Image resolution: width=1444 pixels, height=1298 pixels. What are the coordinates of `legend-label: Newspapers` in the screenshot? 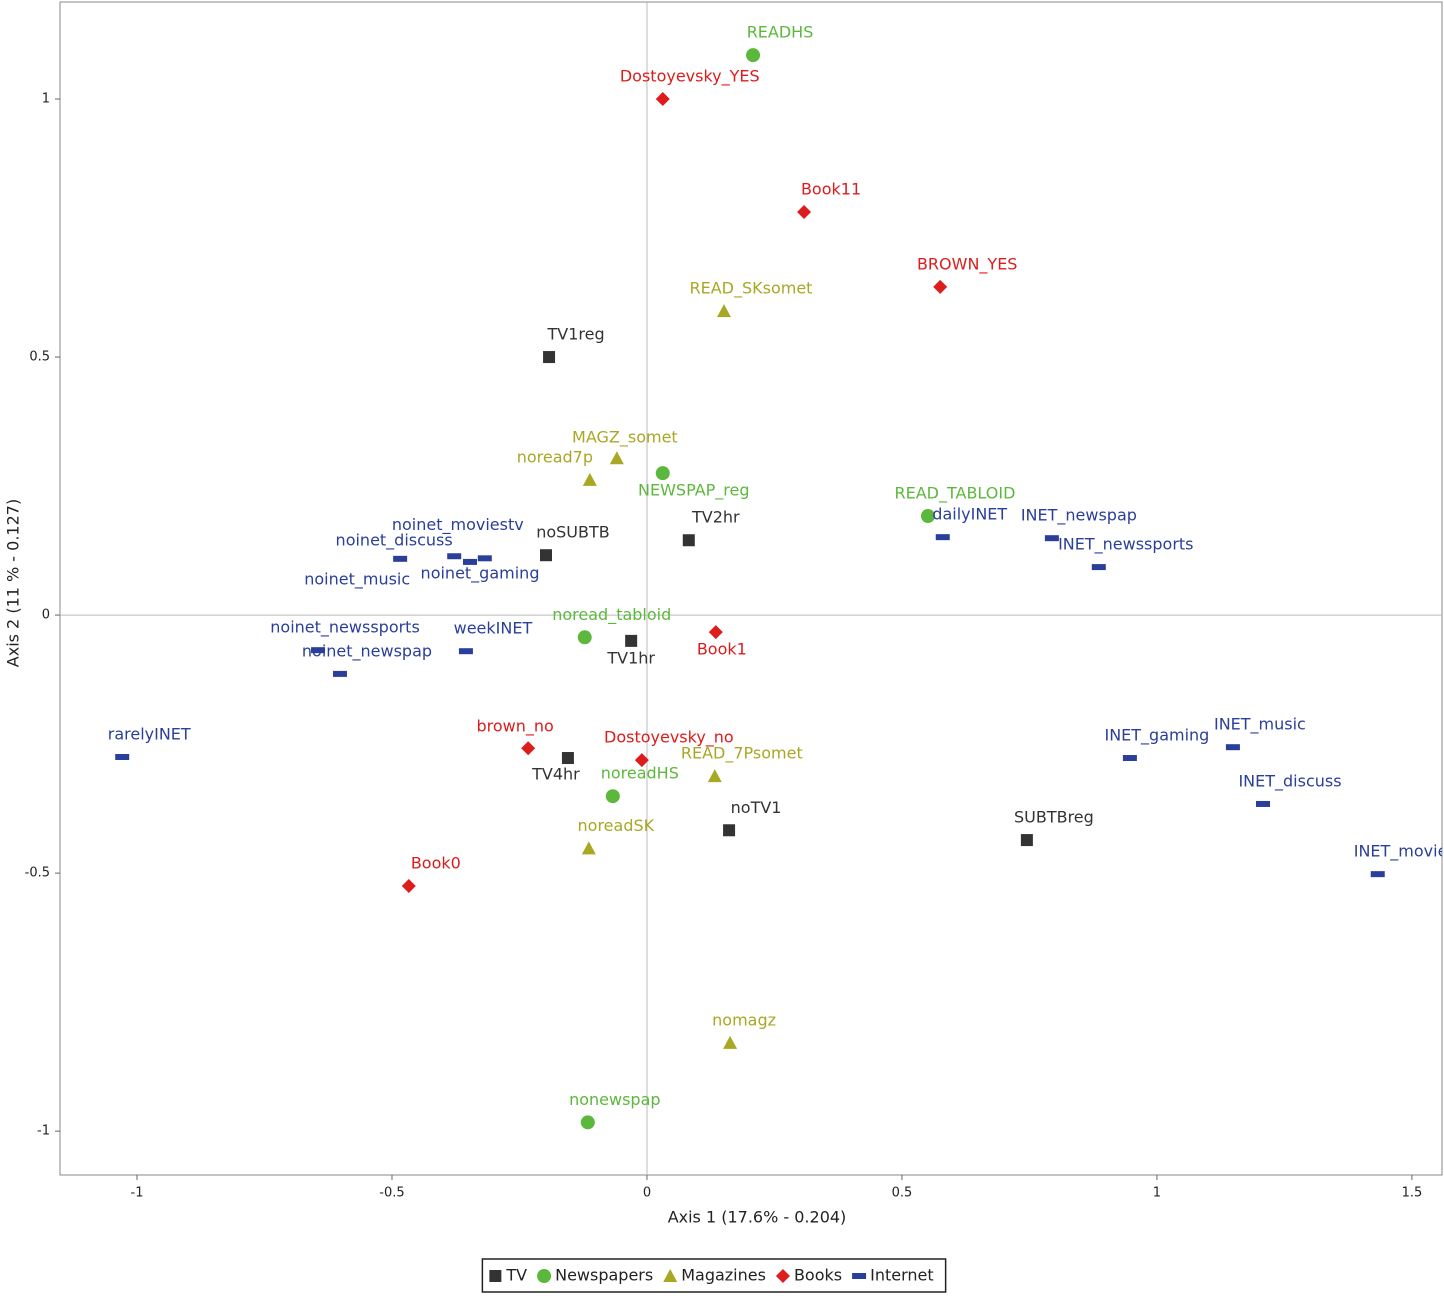 It's located at (604, 1275).